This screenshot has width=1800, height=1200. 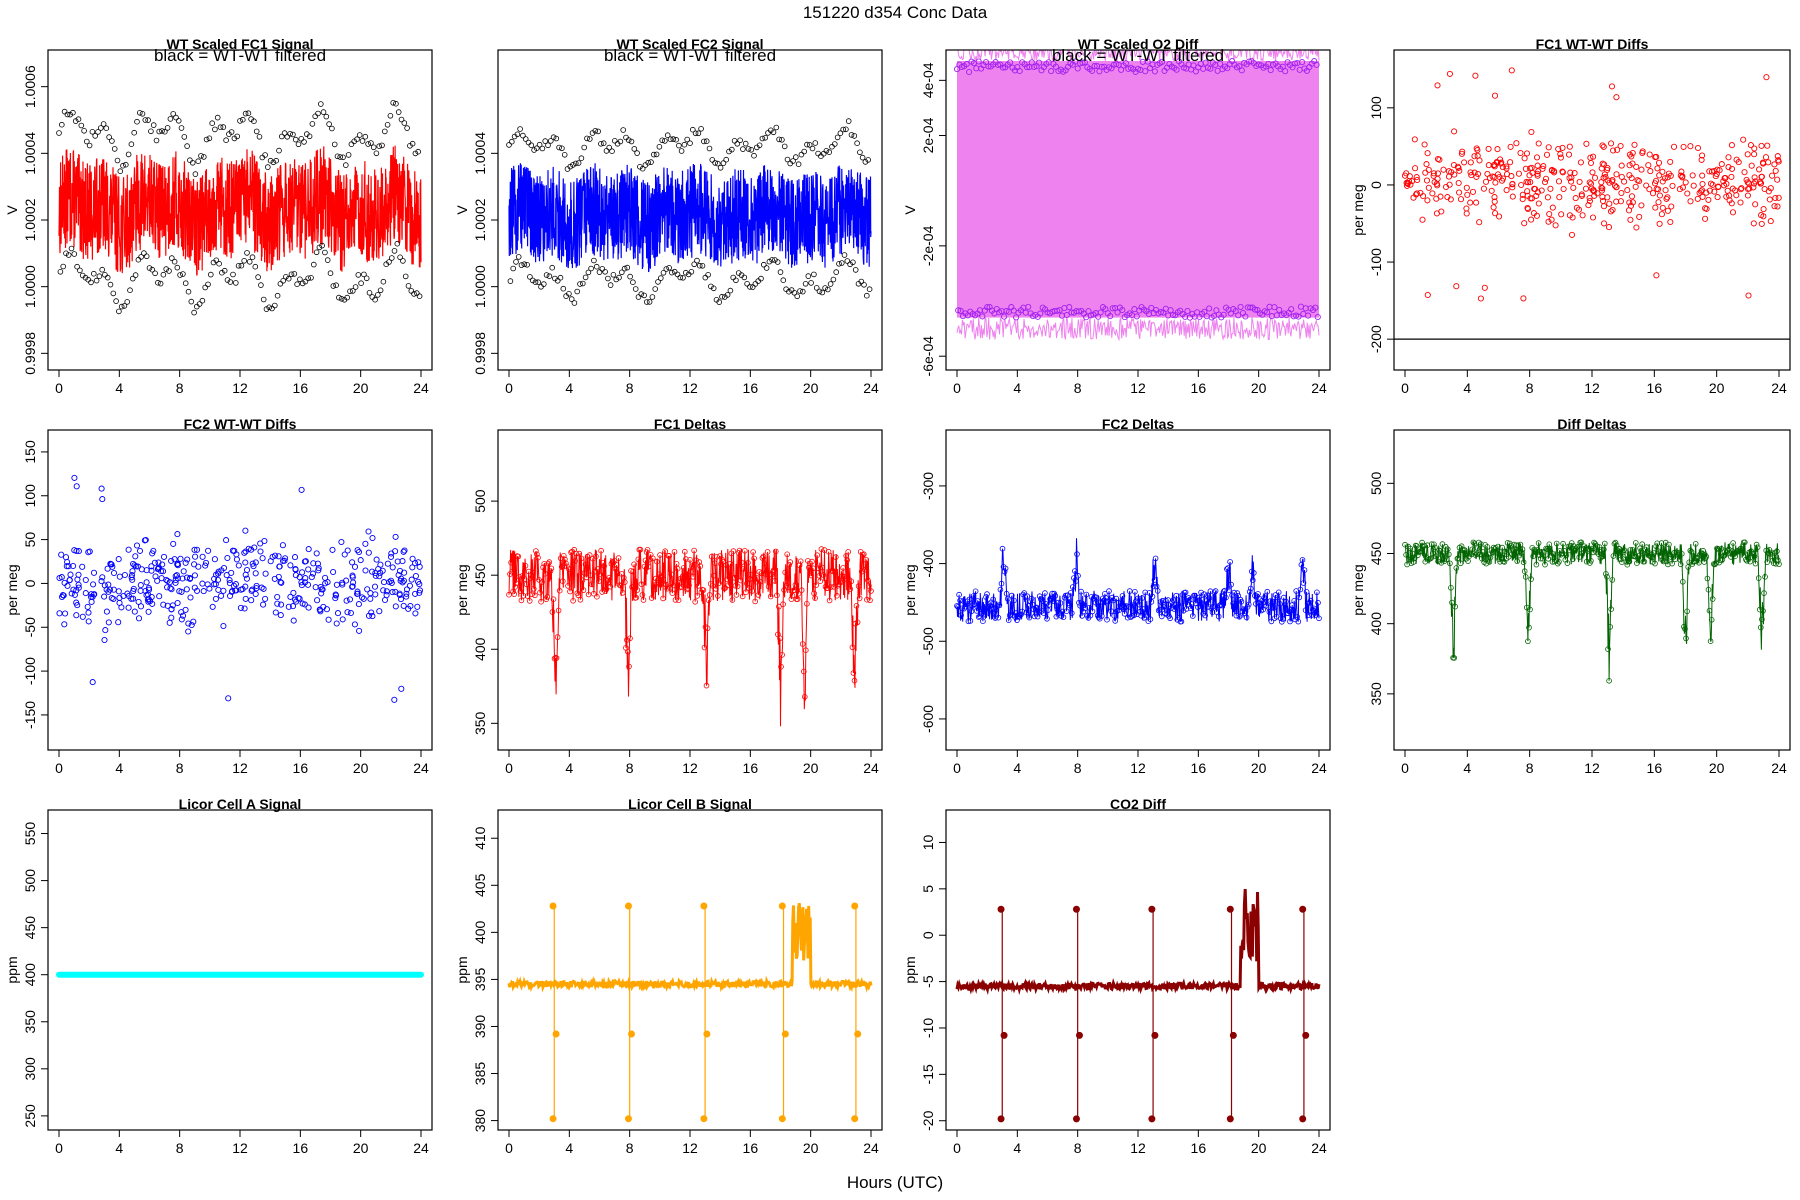 What do you see at coordinates (928, 719) in the screenshot?
I see `y-tick-label: -600` at bounding box center [928, 719].